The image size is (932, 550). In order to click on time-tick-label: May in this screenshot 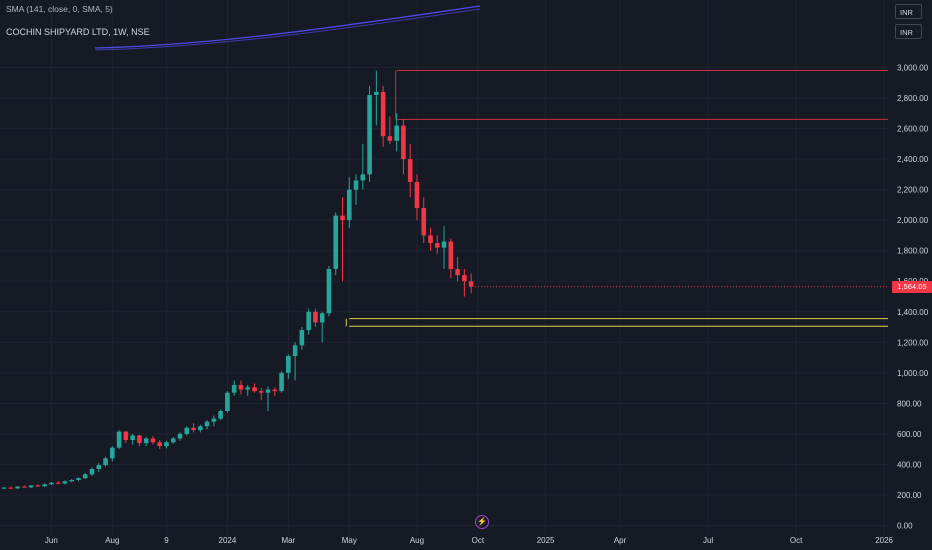, I will do `click(349, 540)`.